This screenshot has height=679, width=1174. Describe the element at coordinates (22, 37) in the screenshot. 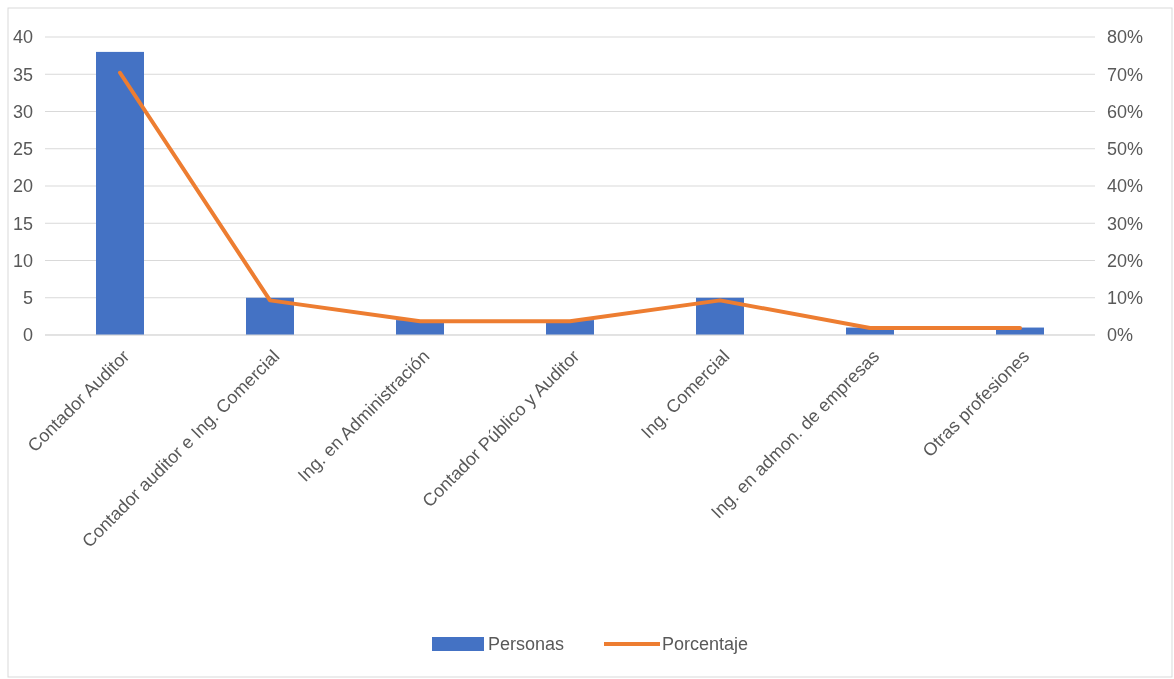

I see `y-tick-label: 40` at that location.